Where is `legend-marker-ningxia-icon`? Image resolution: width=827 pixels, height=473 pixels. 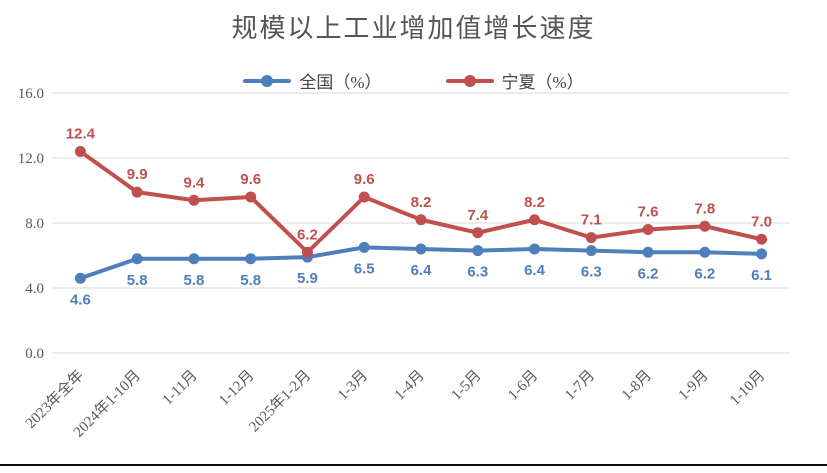 legend-marker-ningxia-icon is located at coordinates (469, 80).